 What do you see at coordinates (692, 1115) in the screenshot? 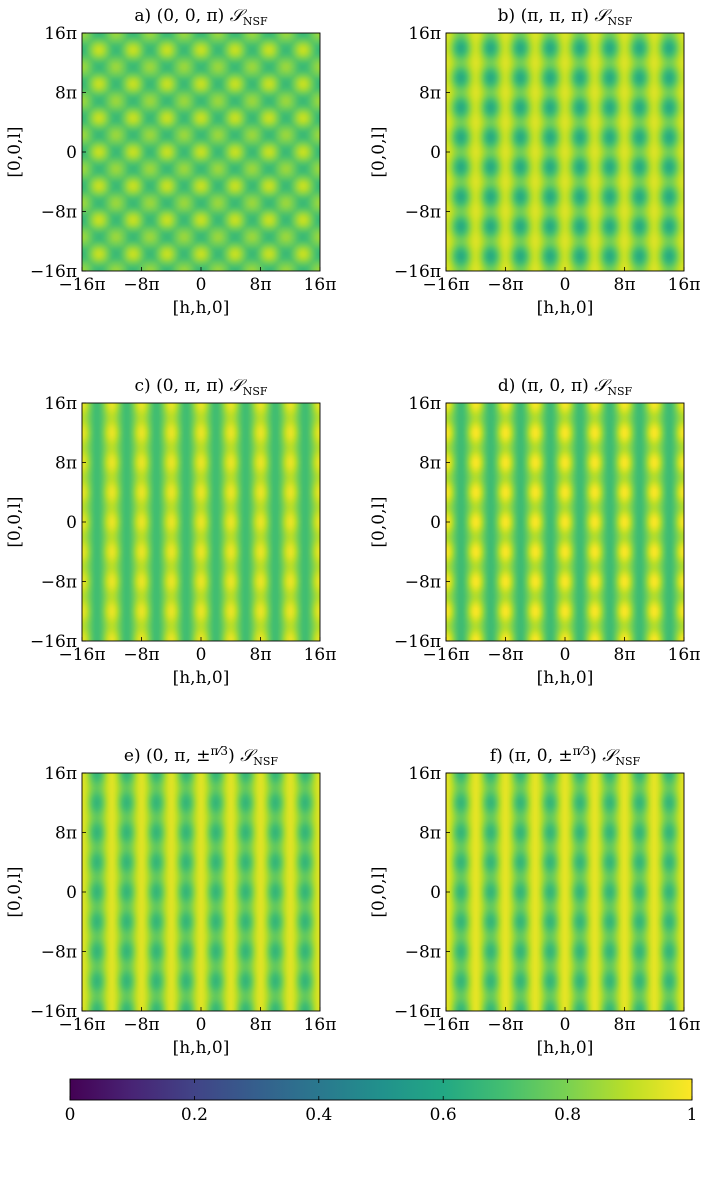
I see `colorbar-tick-label: 1` at bounding box center [692, 1115].